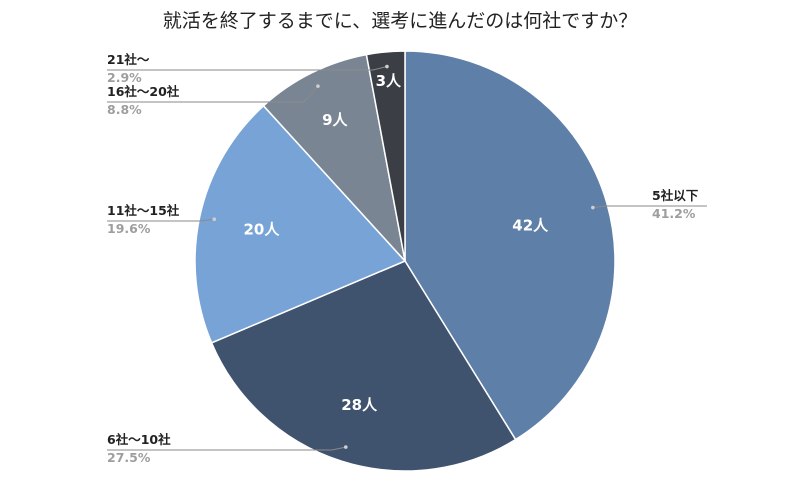 Image resolution: width=800 pixels, height=489 pixels. What do you see at coordinates (139, 439) in the screenshot?
I see `category-label: 6社〜10社` at bounding box center [139, 439].